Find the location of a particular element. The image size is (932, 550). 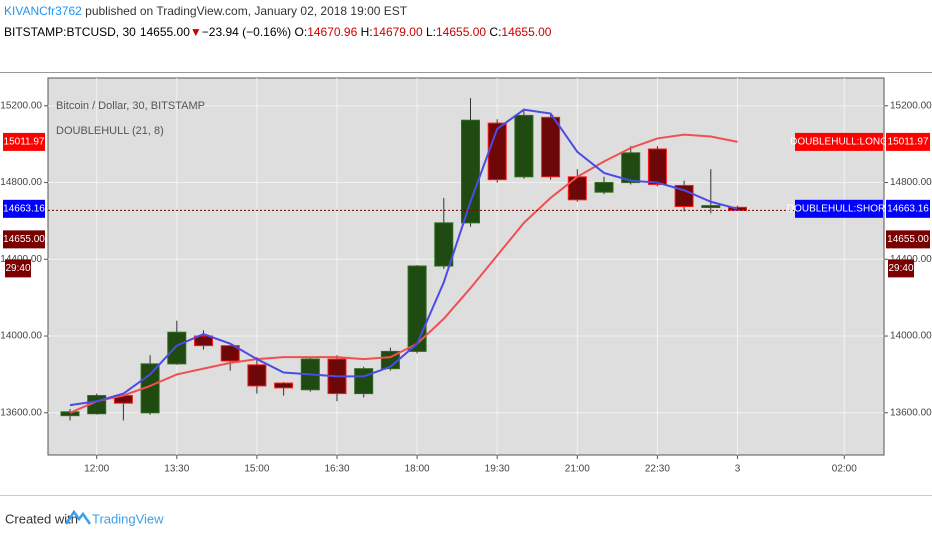

separator is located at coordinates (466, 72).